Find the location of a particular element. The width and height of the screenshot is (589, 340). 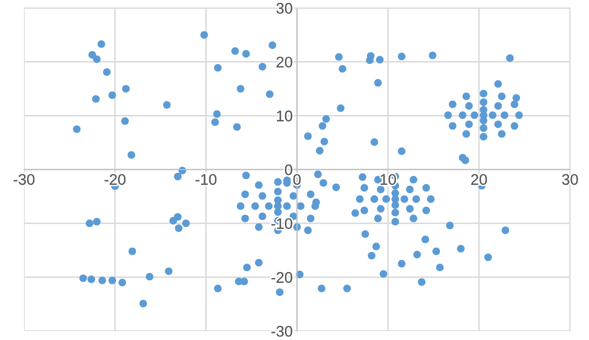

x-tick-label: -30 is located at coordinates (24, 179).